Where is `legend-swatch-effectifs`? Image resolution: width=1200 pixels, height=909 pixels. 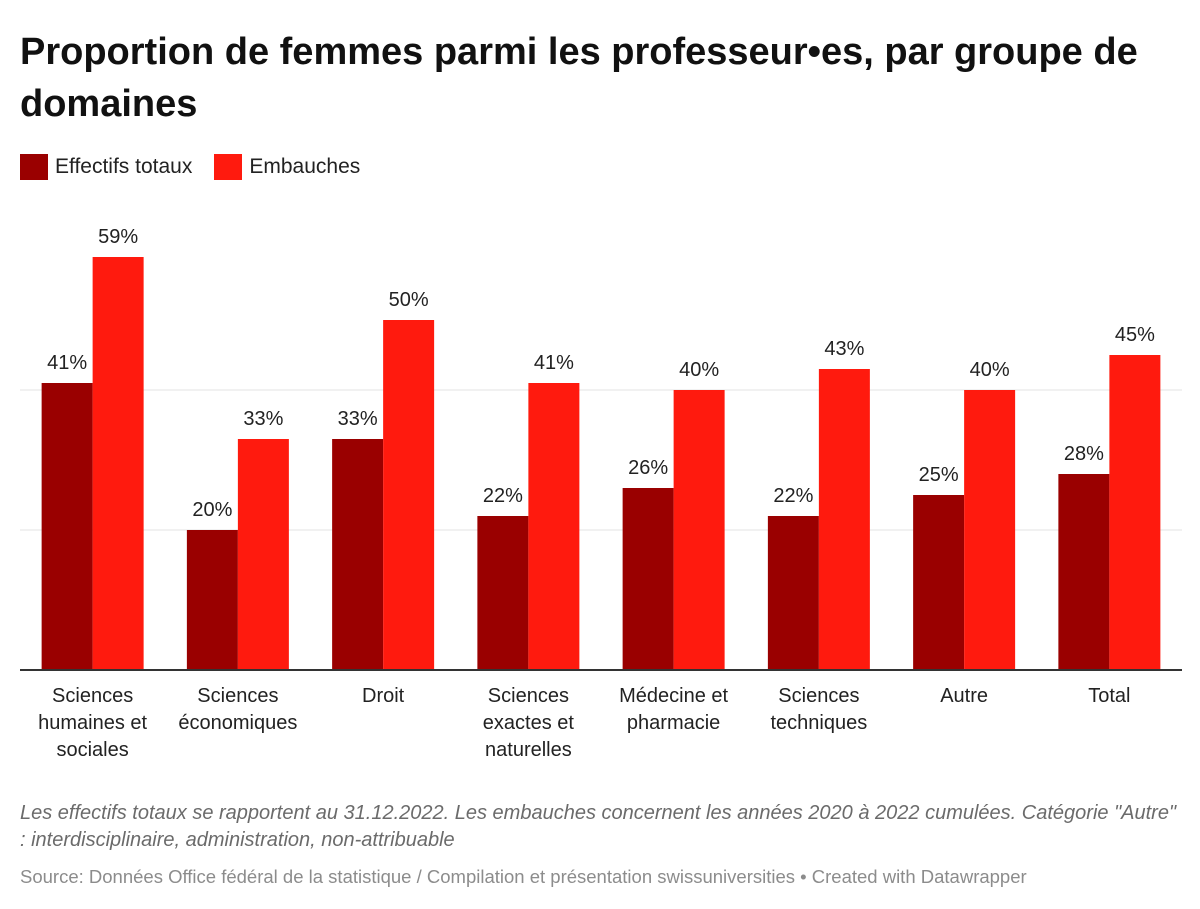
legend-swatch-effectifs is located at coordinates (34, 167).